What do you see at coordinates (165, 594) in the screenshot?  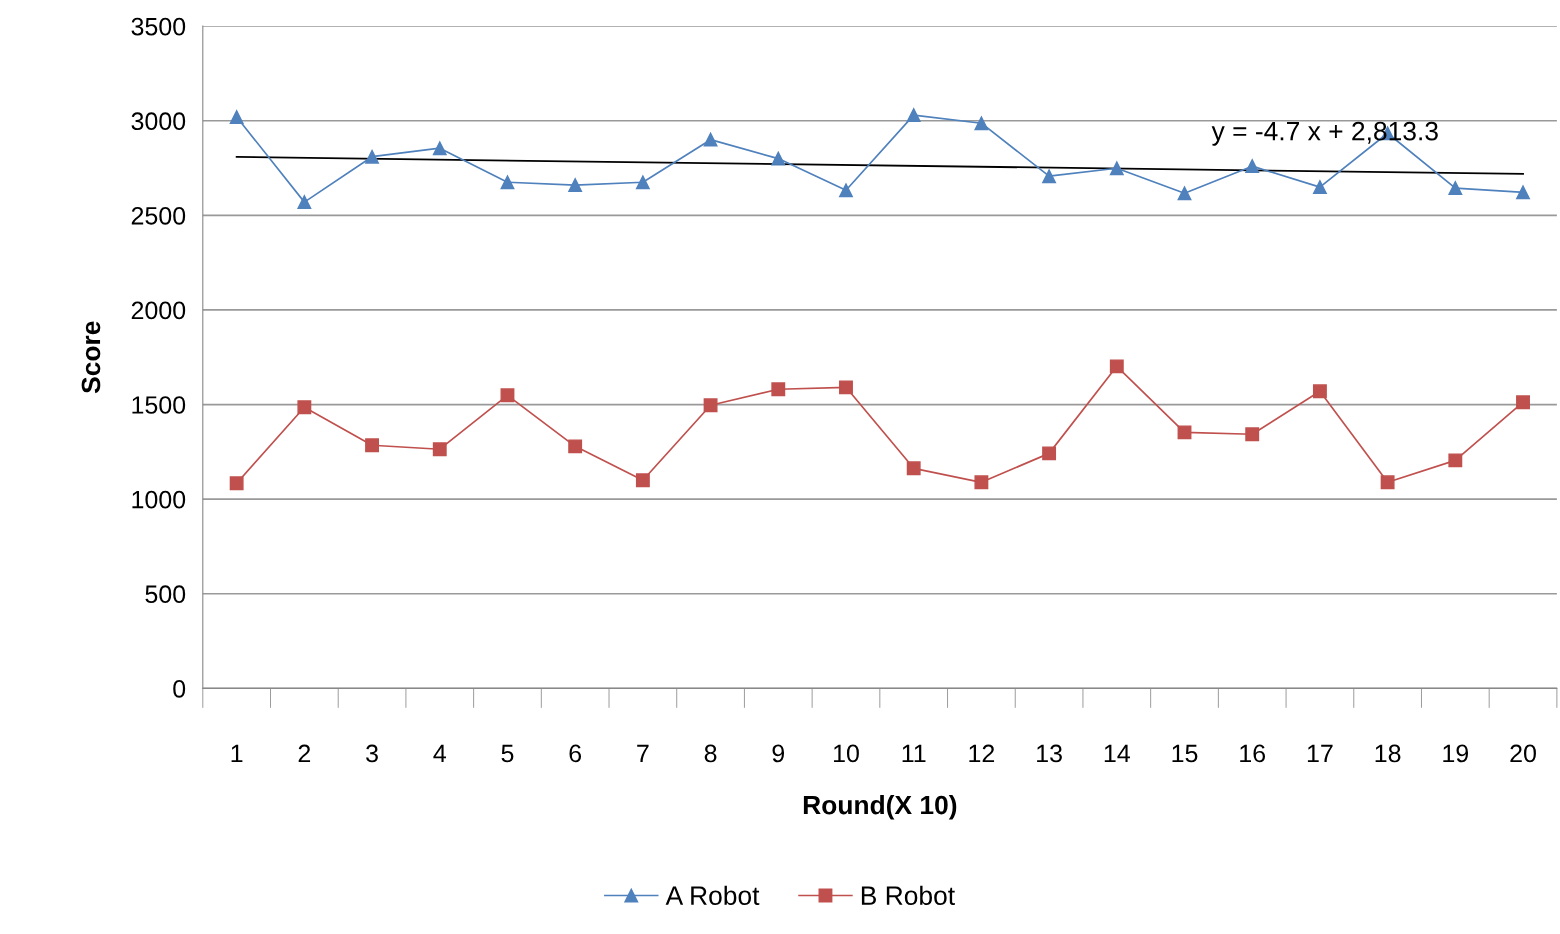 I see `y-tick-label: 500` at bounding box center [165, 594].